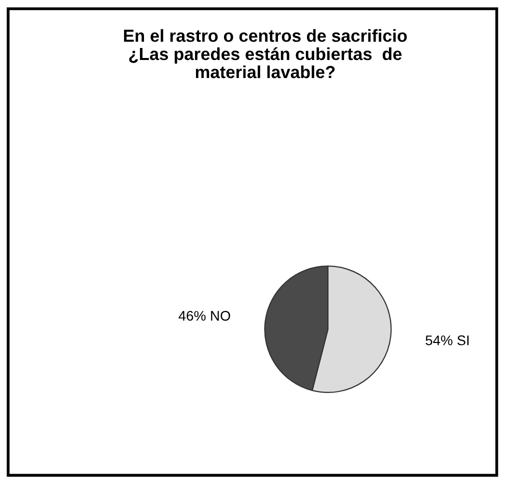 This screenshot has height=486, width=510. I want to click on slice-label: 54% SI, so click(447, 340).